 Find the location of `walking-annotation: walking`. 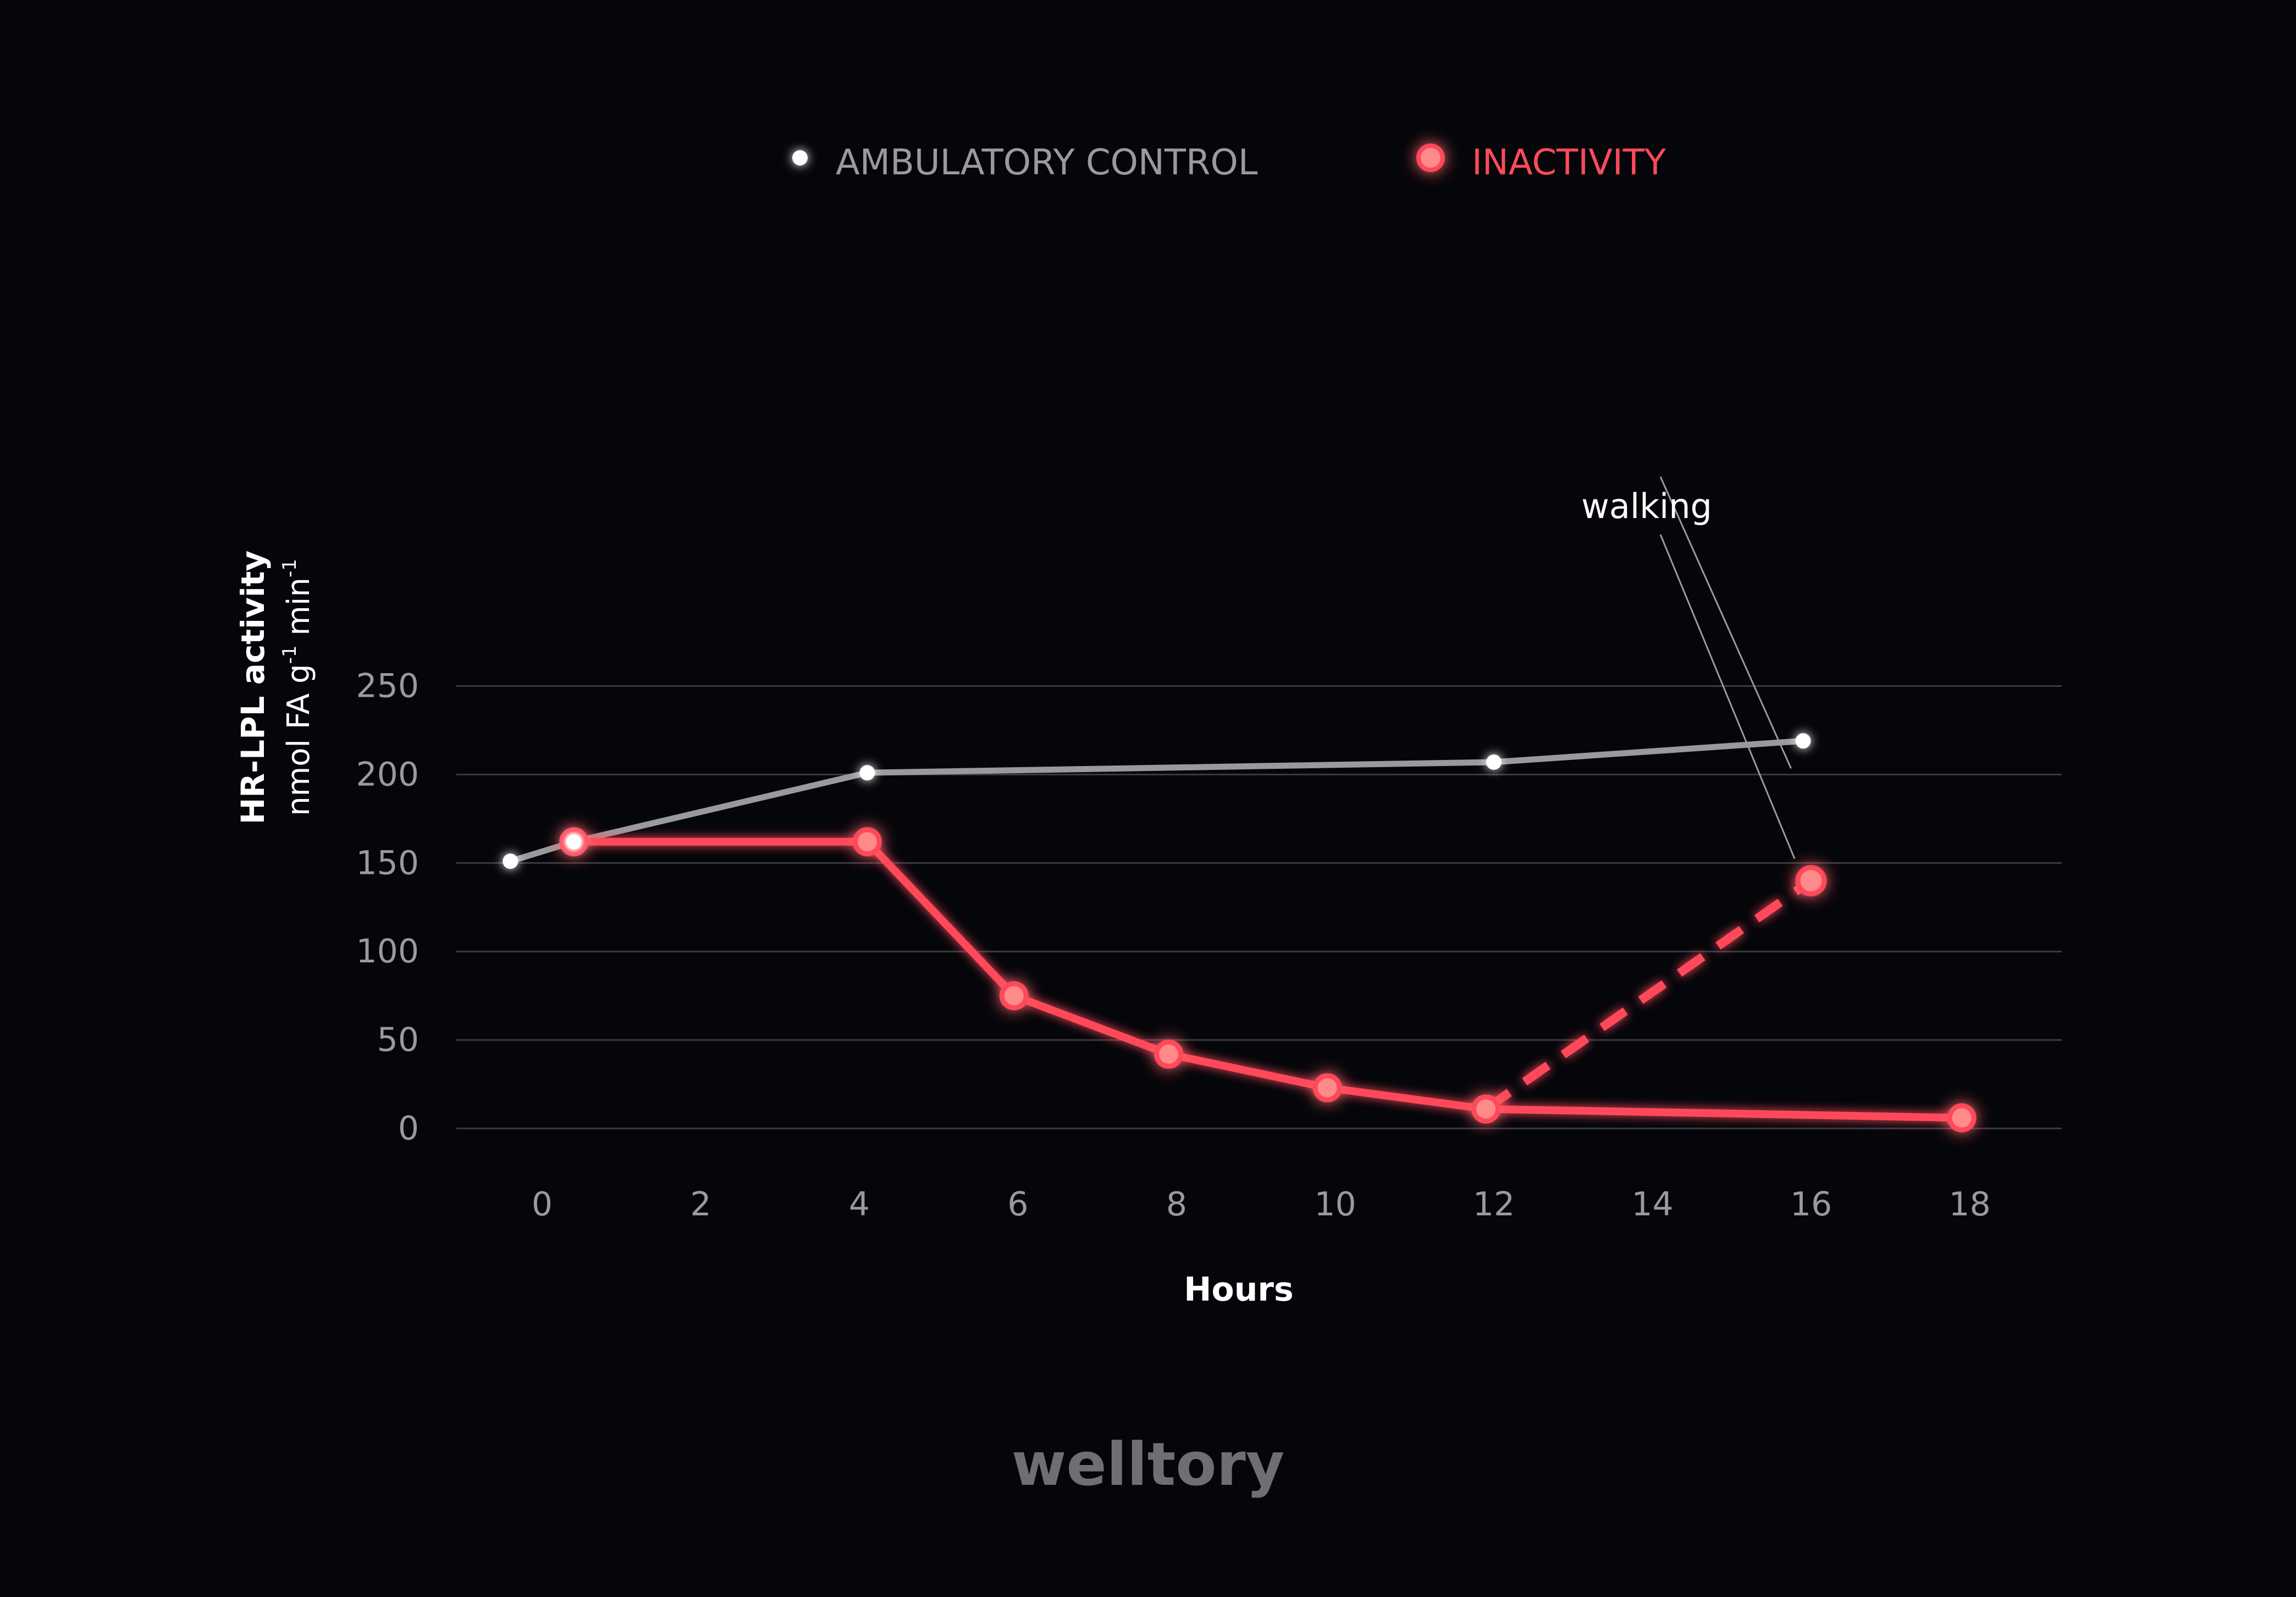

walking-annotation: walking is located at coordinates (1688, 668).